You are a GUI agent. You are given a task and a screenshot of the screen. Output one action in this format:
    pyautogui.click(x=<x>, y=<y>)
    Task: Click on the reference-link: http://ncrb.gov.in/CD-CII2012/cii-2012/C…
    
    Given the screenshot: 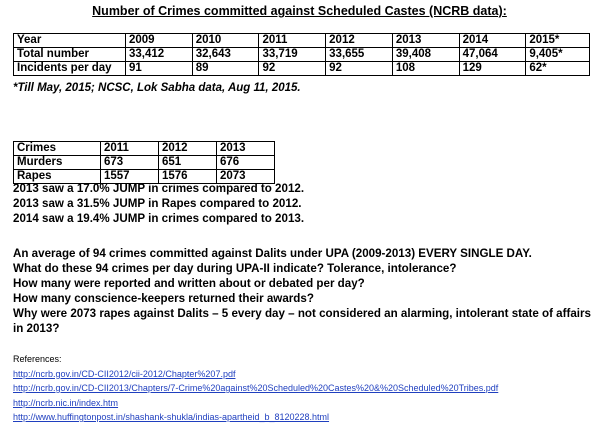 What is the action you would take?
    pyautogui.click(x=124, y=373)
    